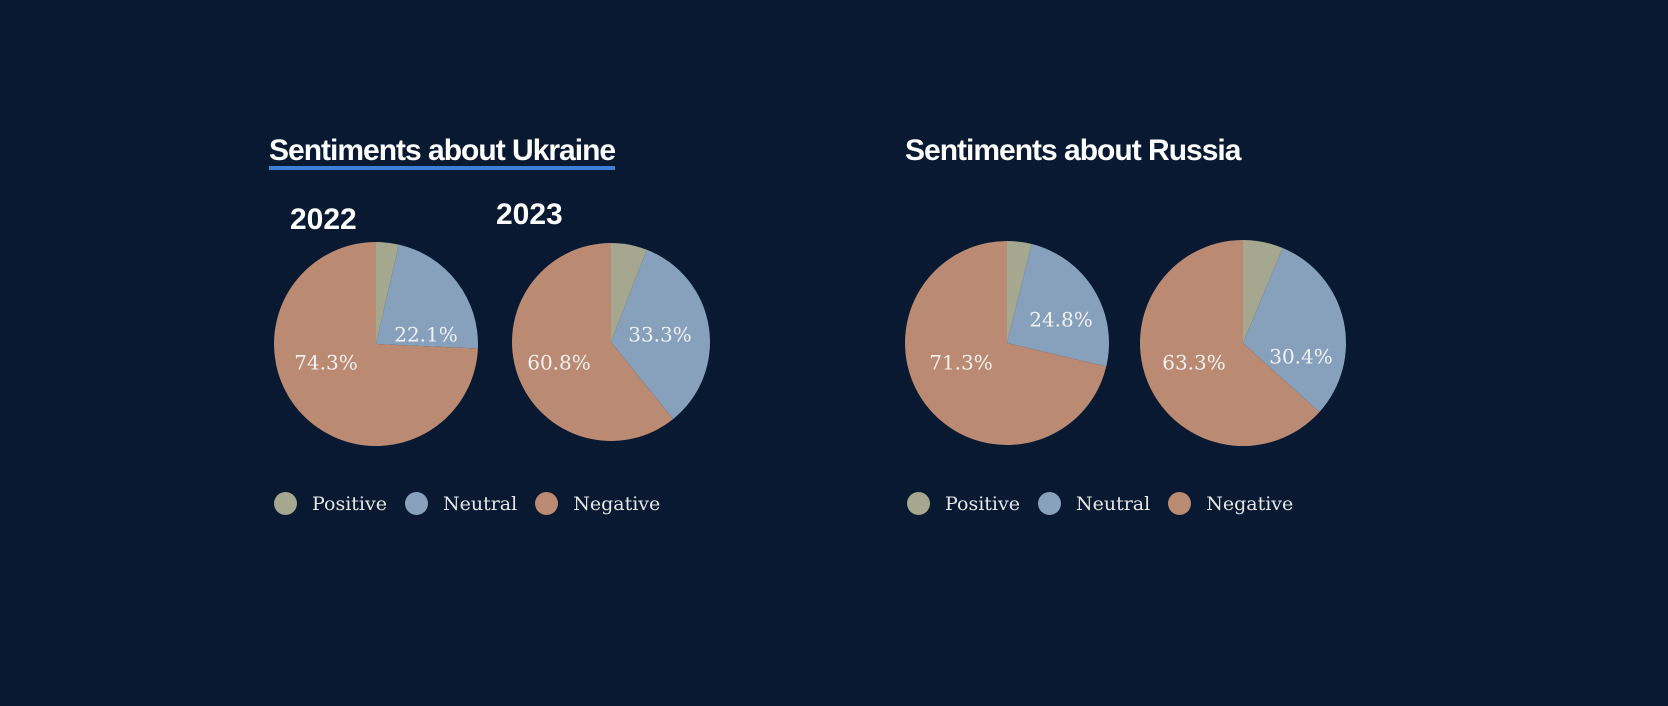  I want to click on legend-ukraine: Positive Neutral Negative, so click(476, 503).